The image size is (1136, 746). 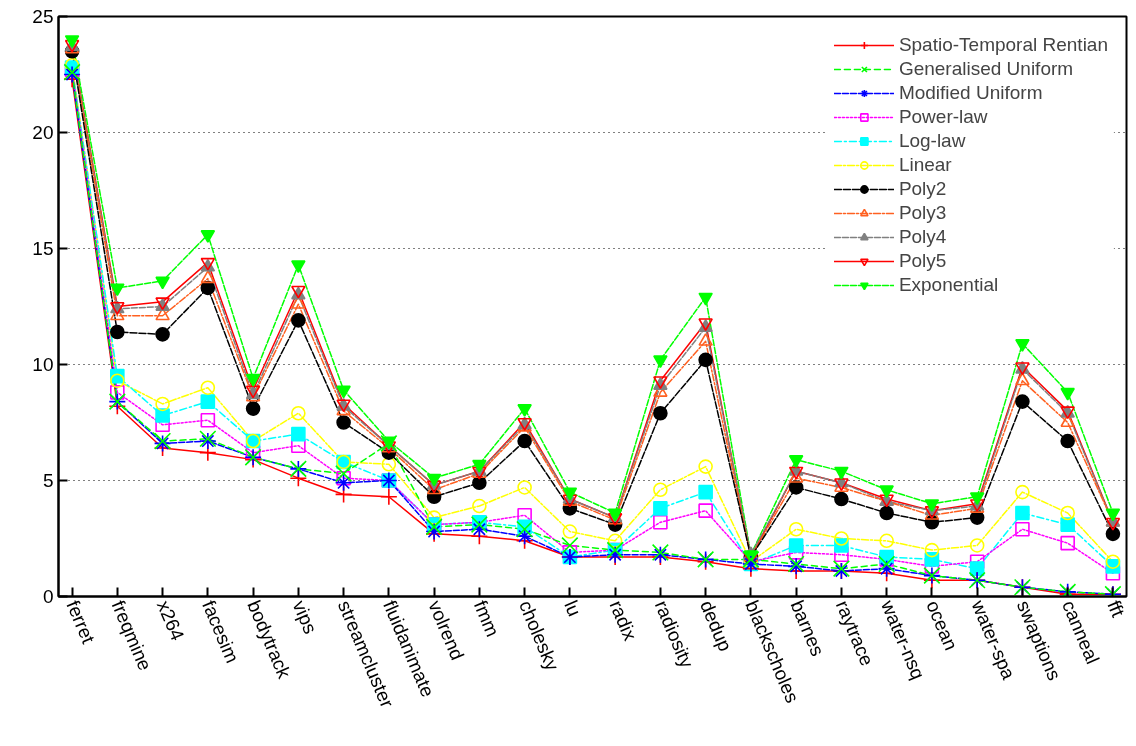 I want to click on legend-label: Poly3, so click(x=922, y=213).